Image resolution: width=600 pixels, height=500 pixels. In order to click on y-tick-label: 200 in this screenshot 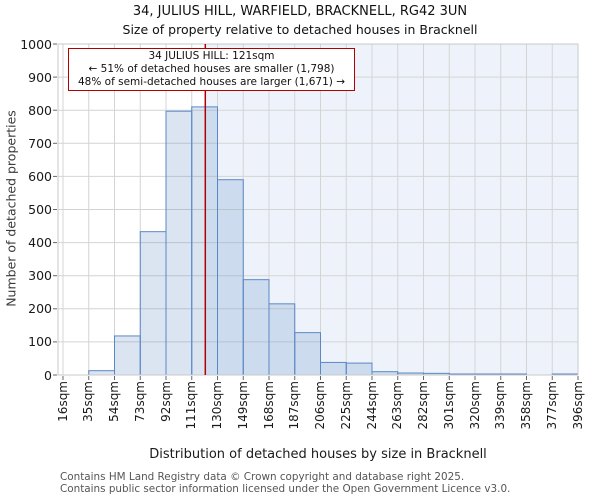, I will do `click(40, 309)`.